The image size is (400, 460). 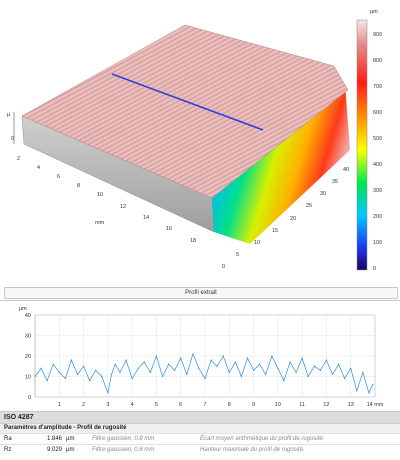 What do you see at coordinates (54, 450) in the screenshot?
I see `param-value: 9.029` at bounding box center [54, 450].